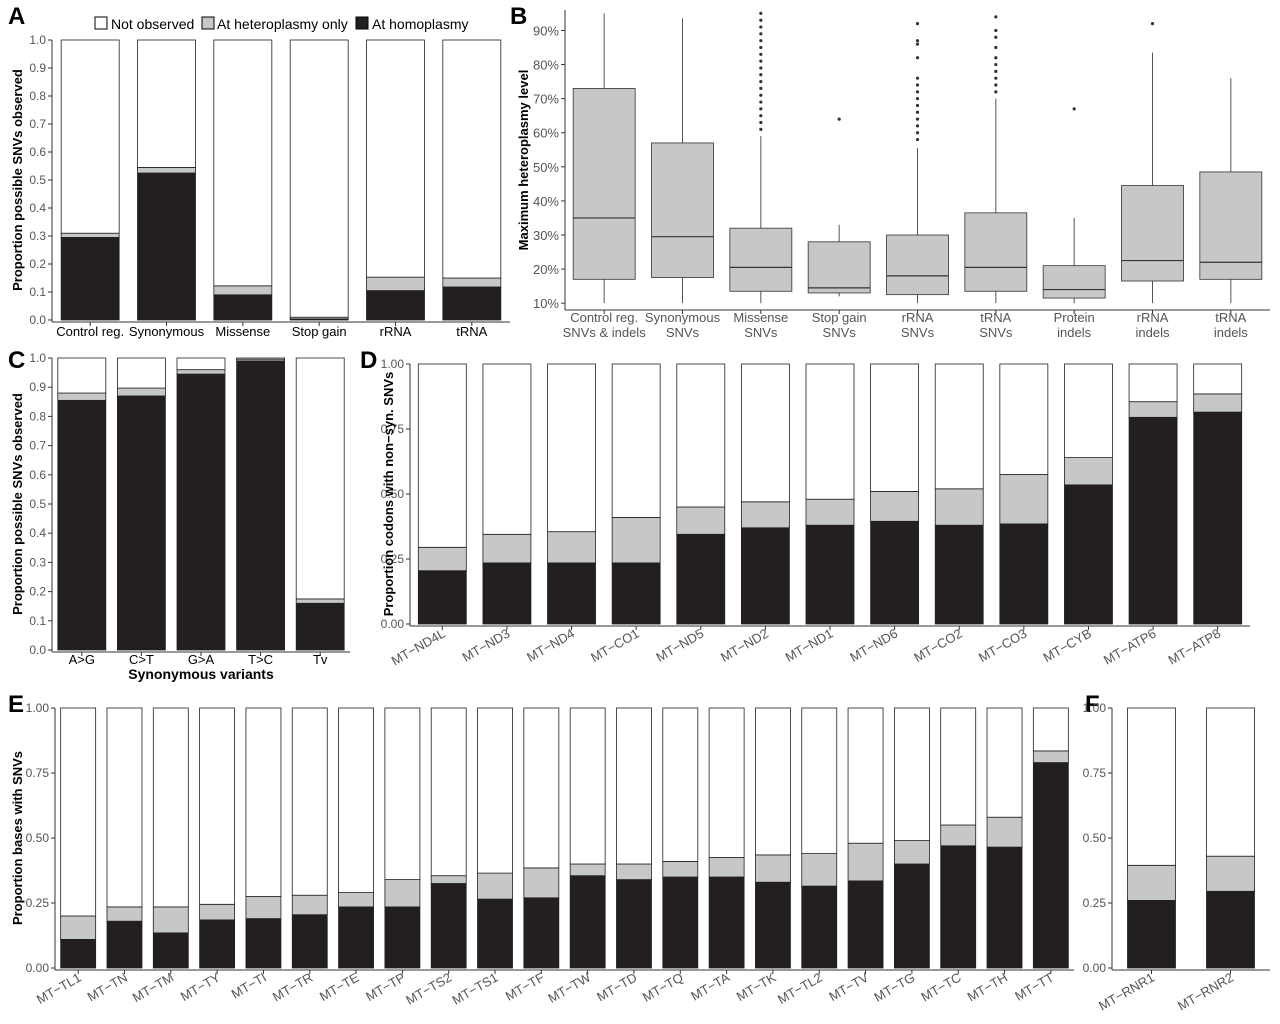 The height and width of the screenshot is (1024, 1280). What do you see at coordinates (200, 986) in the screenshot?
I see `x-tick-label-E: MT−TY` at bounding box center [200, 986].